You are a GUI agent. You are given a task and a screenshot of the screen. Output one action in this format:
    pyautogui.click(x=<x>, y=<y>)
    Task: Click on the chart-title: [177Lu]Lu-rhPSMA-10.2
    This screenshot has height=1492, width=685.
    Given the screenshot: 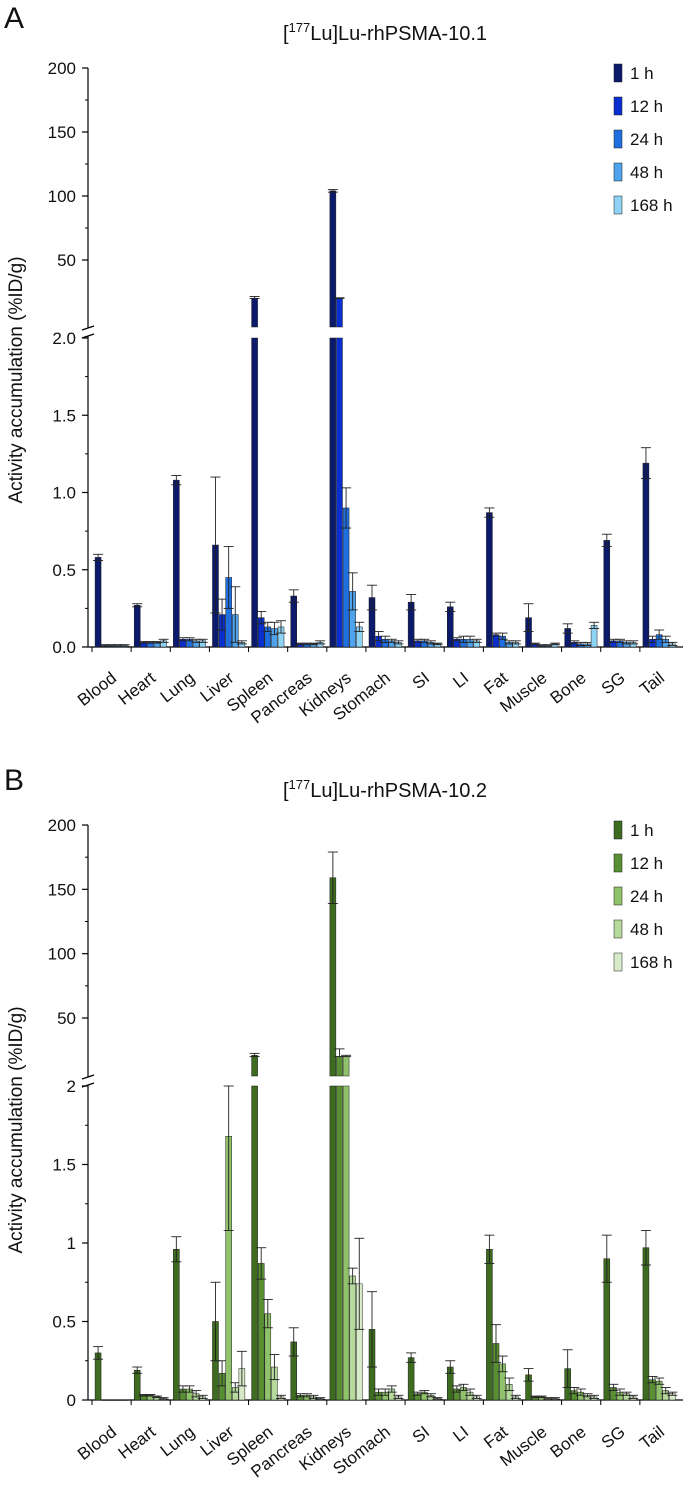 What is the action you would take?
    pyautogui.click(x=385, y=789)
    